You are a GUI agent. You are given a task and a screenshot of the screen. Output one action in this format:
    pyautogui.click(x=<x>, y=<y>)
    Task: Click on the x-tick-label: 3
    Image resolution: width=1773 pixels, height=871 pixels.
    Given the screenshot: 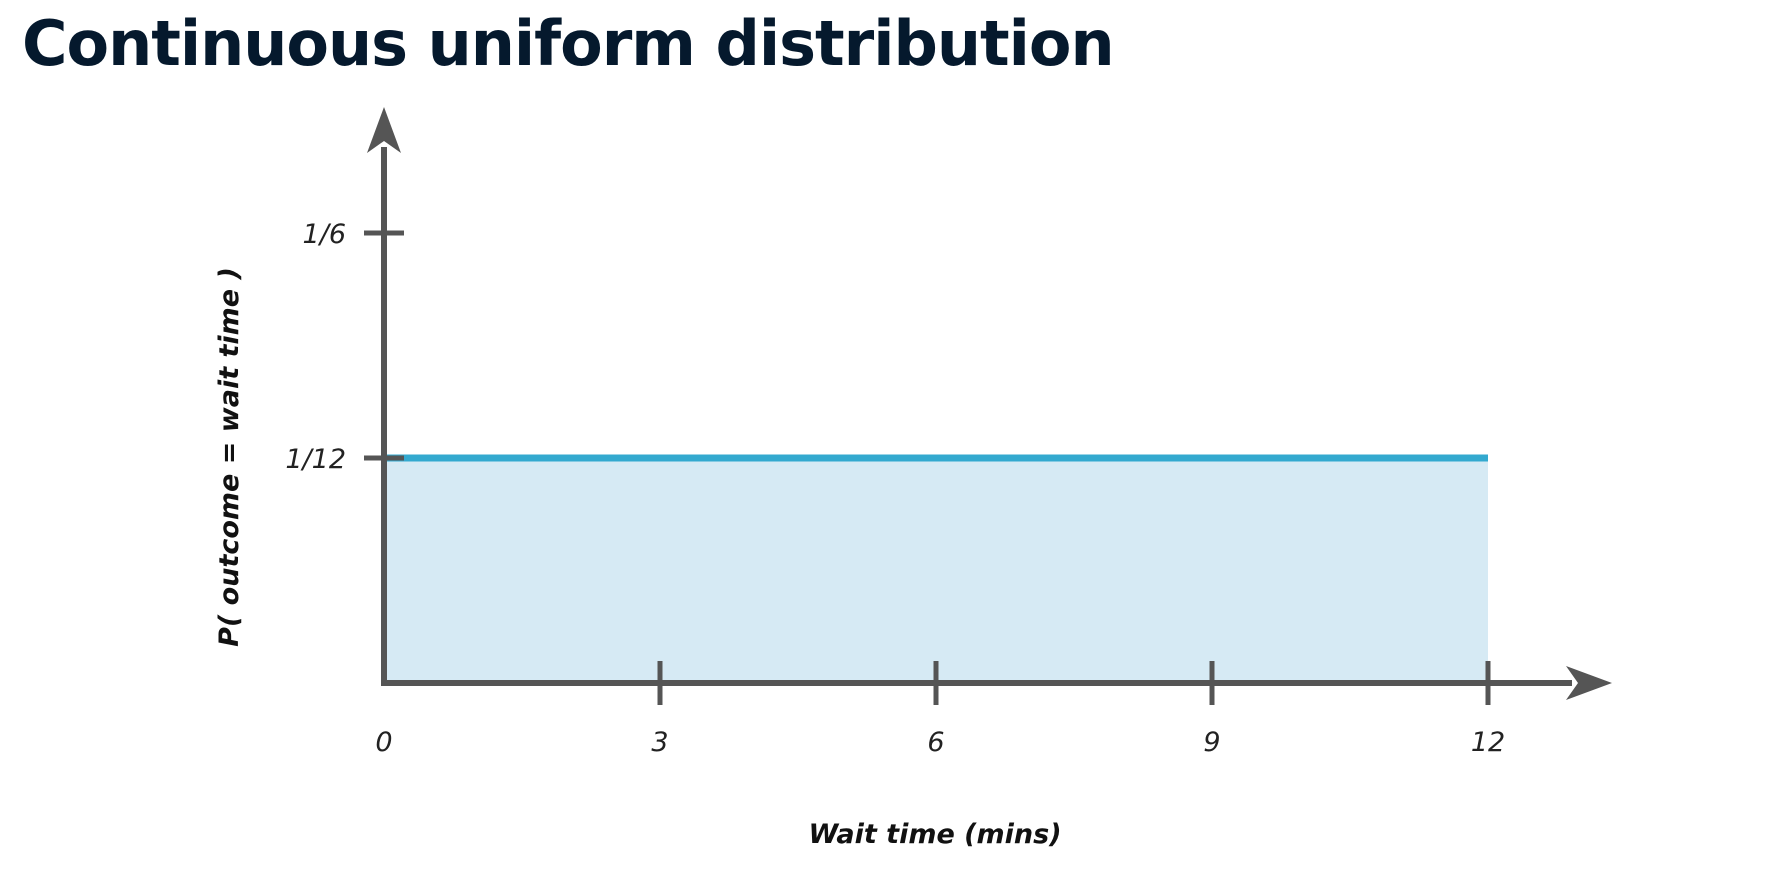 What is the action you would take?
    pyautogui.click(x=659, y=742)
    